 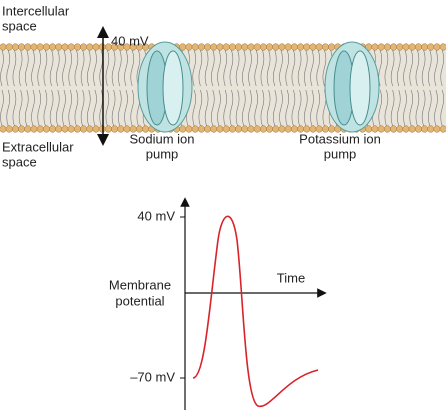 I want to click on pumps, so click(x=258, y=87).